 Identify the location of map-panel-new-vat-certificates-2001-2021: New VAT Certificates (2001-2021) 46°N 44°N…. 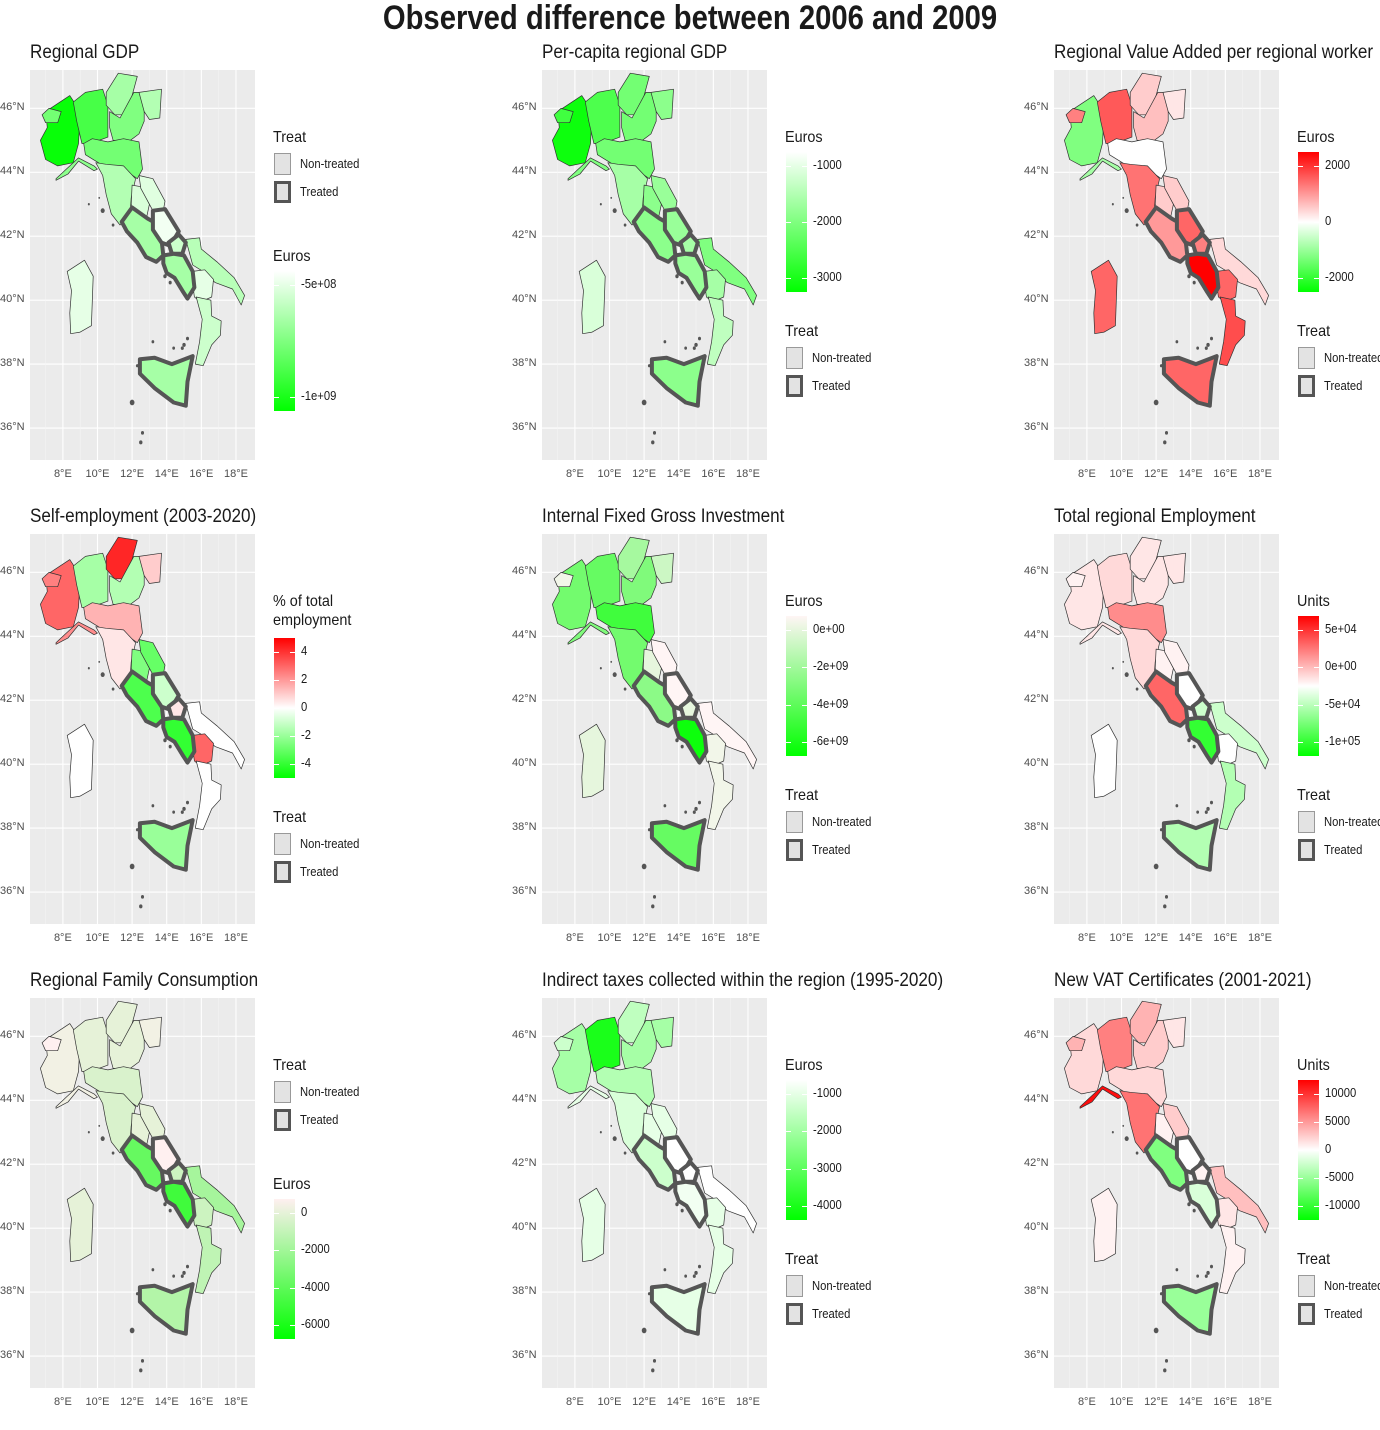
(1202, 1200).